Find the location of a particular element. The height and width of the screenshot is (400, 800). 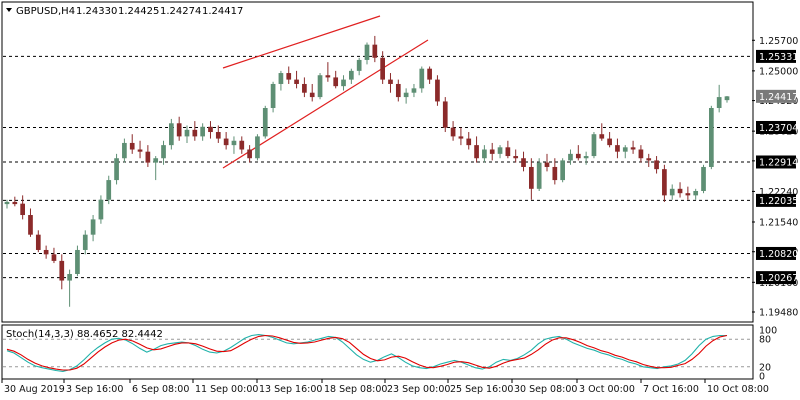

stoch-main-line is located at coordinates (366, 353).